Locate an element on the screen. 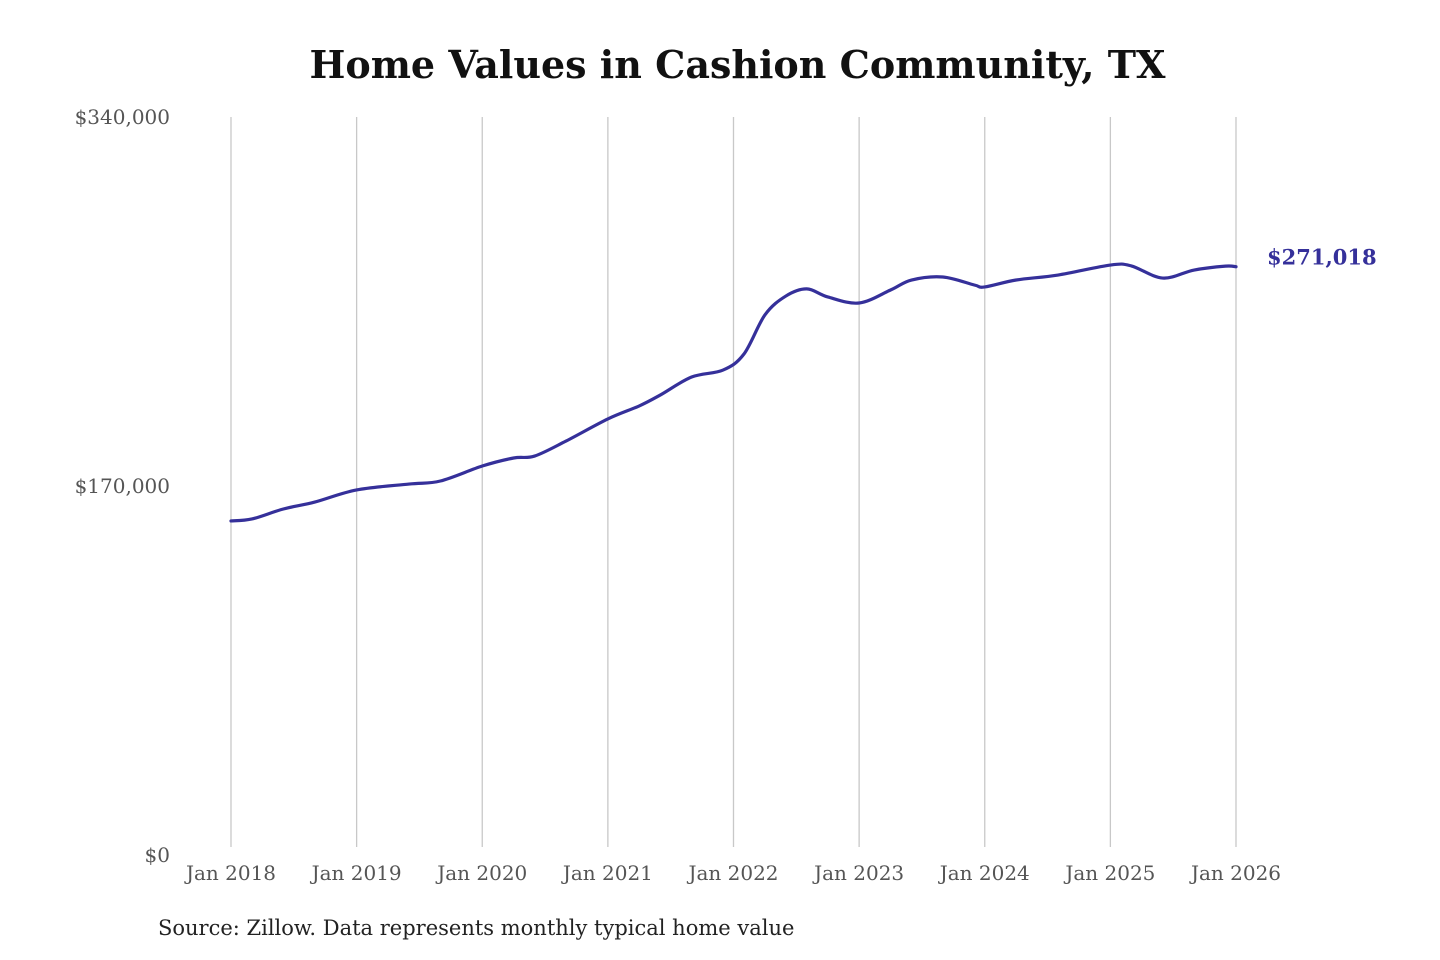  x-tick-label: Jan 2022 is located at coordinates (732, 873).